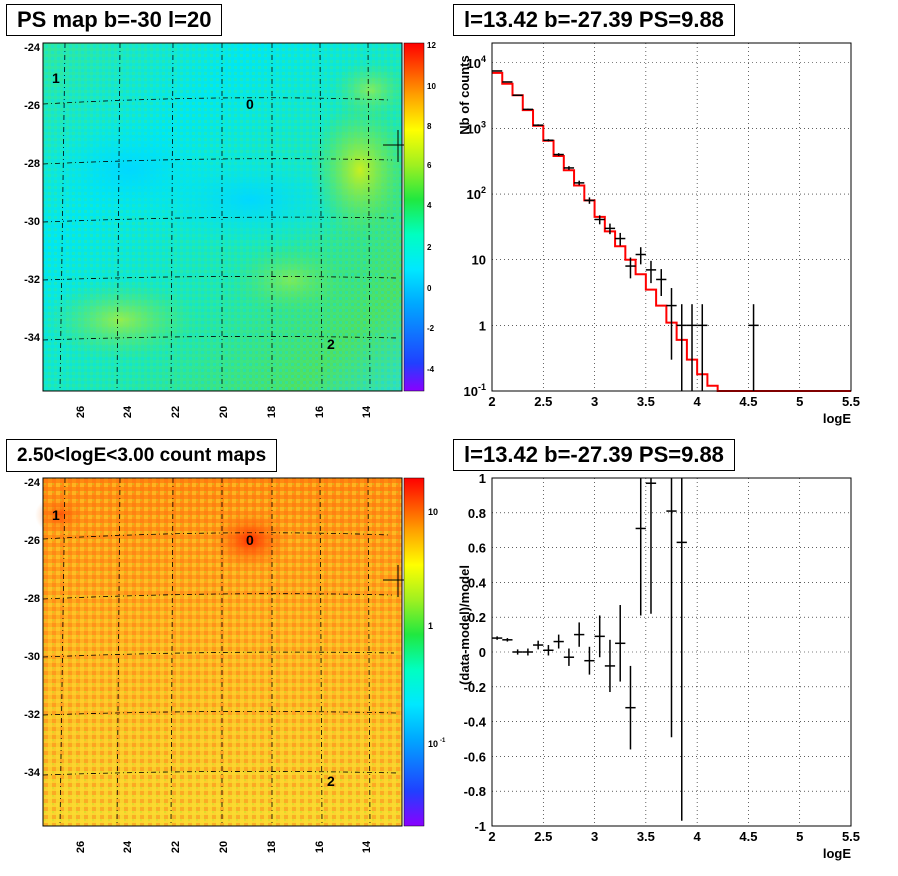  I want to click on cnt-y-tick: -34, so click(32, 773).